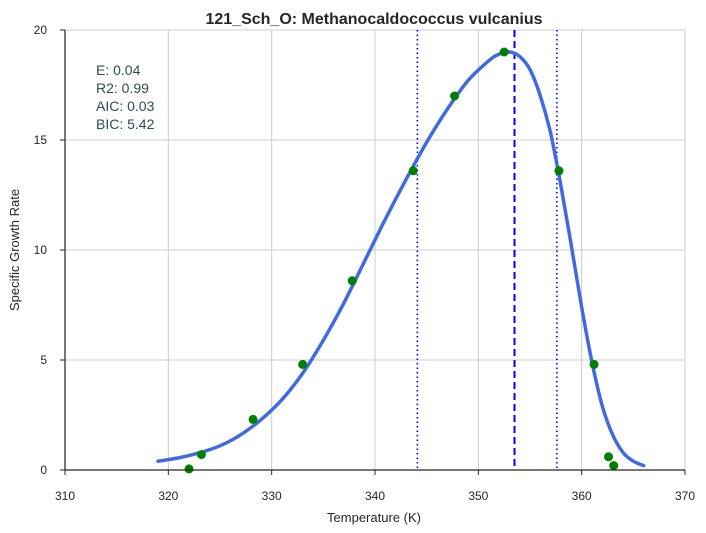  What do you see at coordinates (41, 30) in the screenshot?
I see `y-tick-label: 20` at bounding box center [41, 30].